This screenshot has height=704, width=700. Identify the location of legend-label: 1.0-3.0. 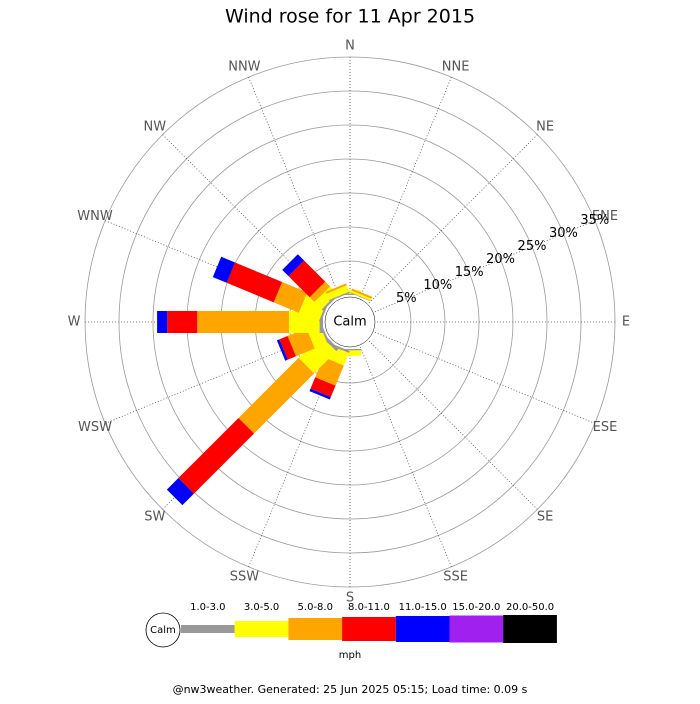
(207, 607).